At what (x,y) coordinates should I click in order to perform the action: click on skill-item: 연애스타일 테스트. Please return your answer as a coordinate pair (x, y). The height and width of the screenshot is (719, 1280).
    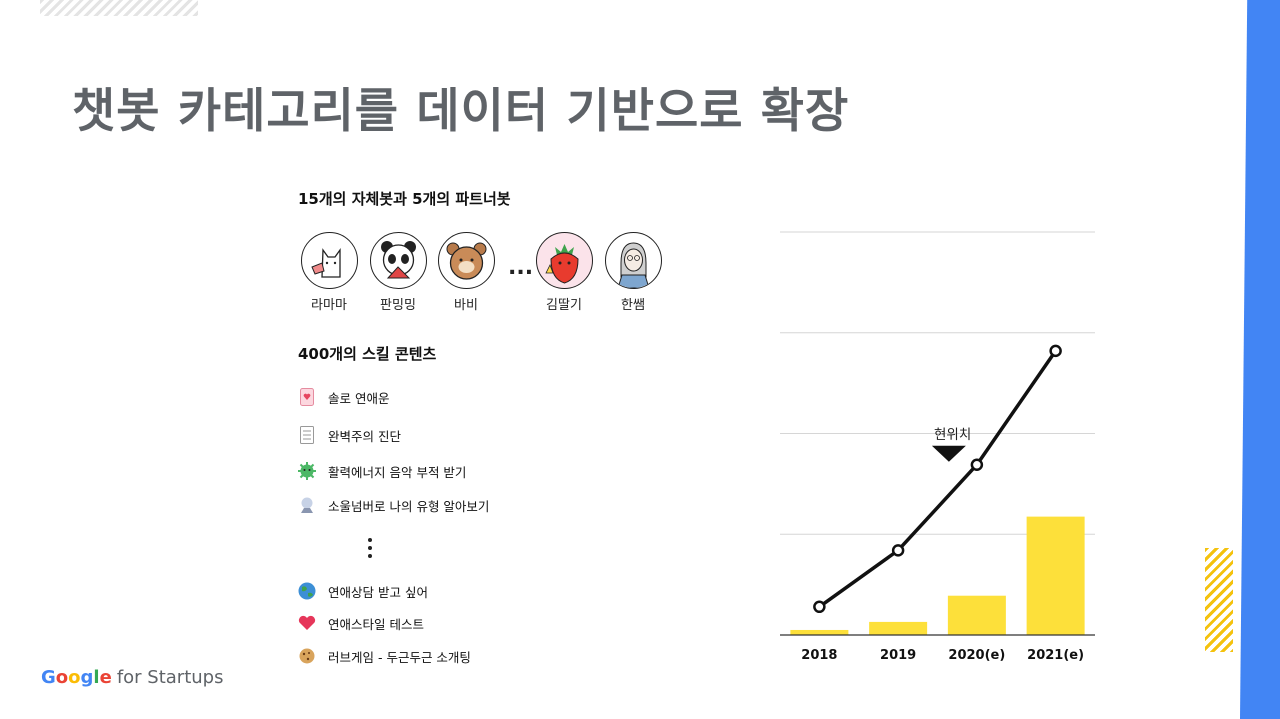
    Looking at the image, I should click on (361, 623).